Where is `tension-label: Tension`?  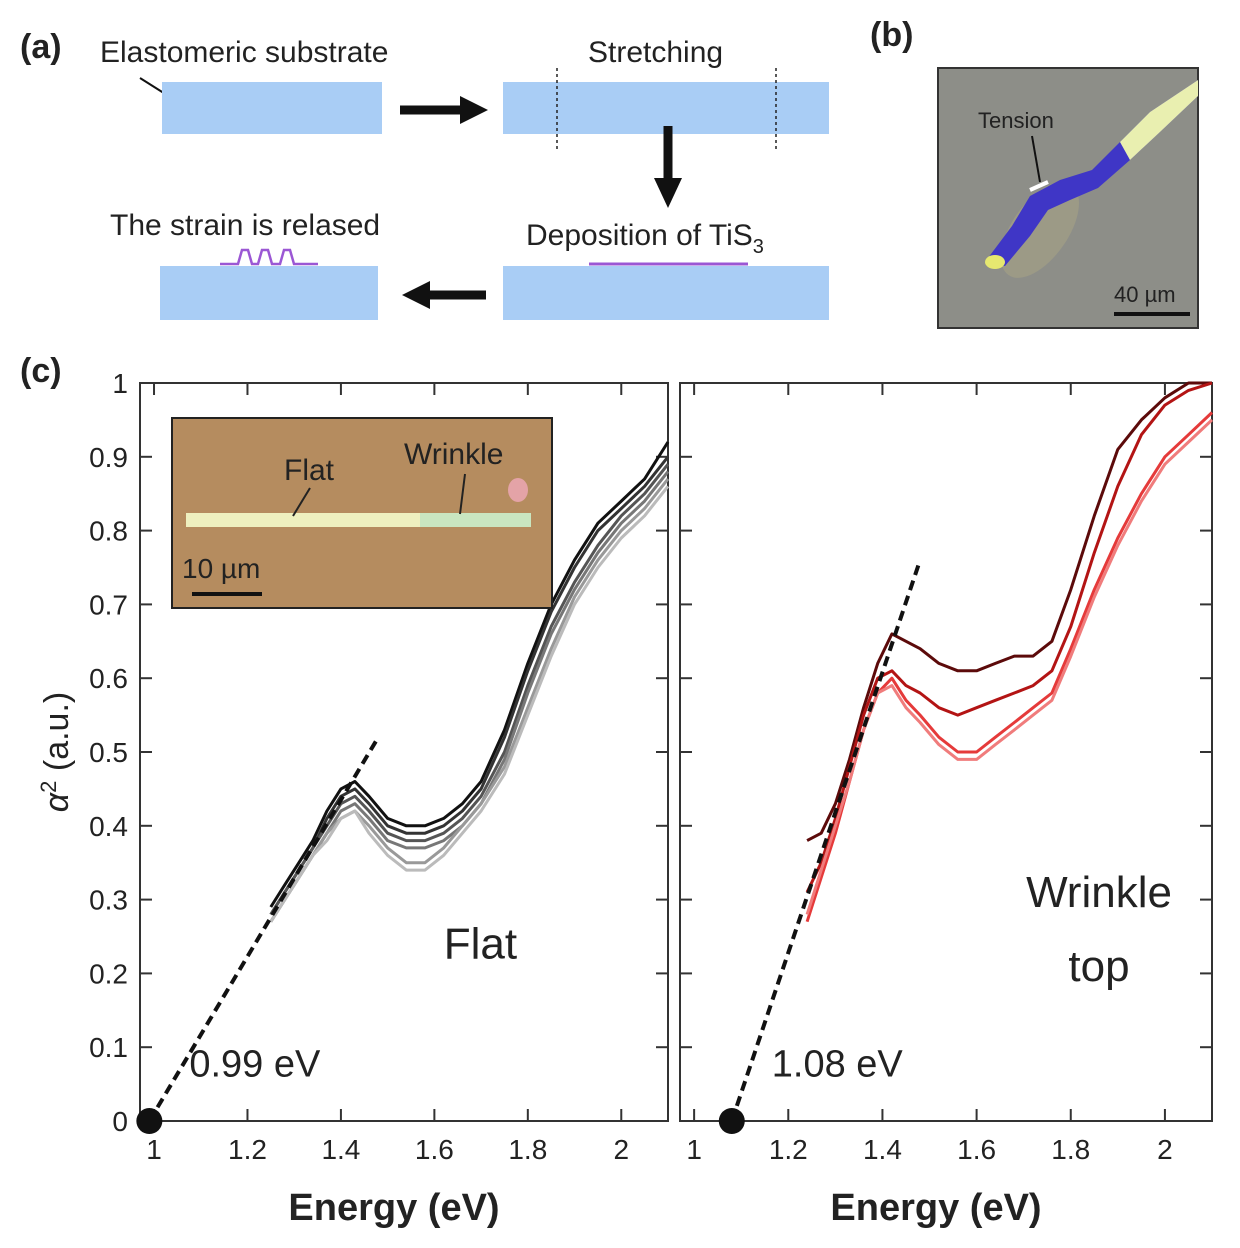 tension-label: Tension is located at coordinates (1016, 120).